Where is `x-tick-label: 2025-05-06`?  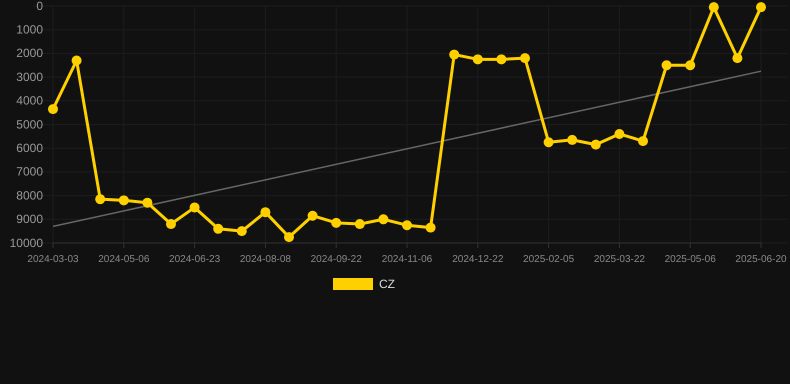
x-tick-label: 2025-05-06 is located at coordinates (690, 259).